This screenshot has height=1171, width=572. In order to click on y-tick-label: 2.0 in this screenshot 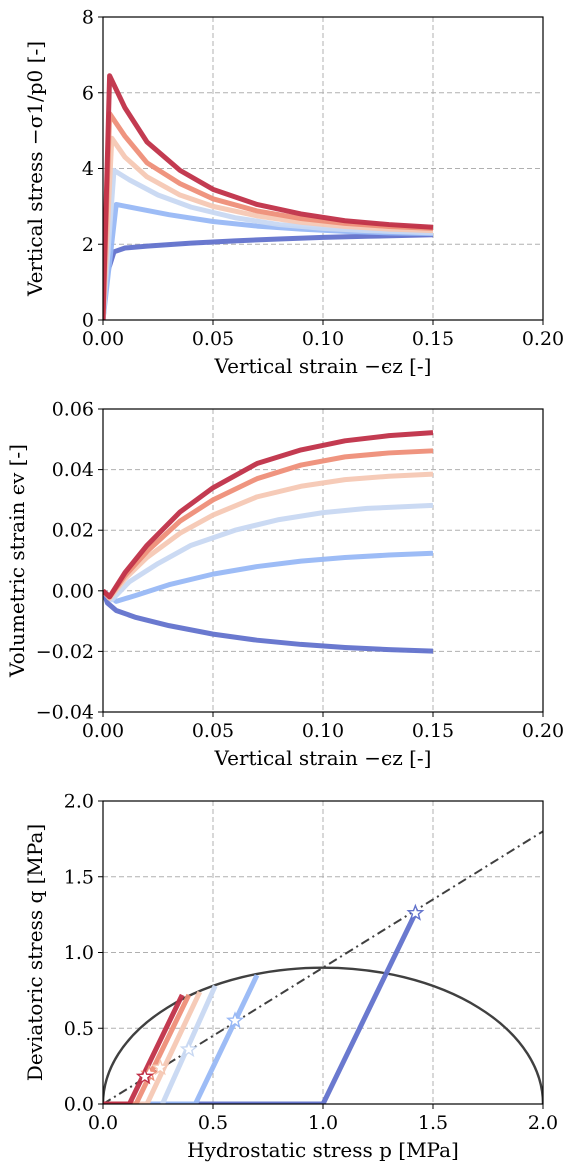, I will do `click(79, 802)`.